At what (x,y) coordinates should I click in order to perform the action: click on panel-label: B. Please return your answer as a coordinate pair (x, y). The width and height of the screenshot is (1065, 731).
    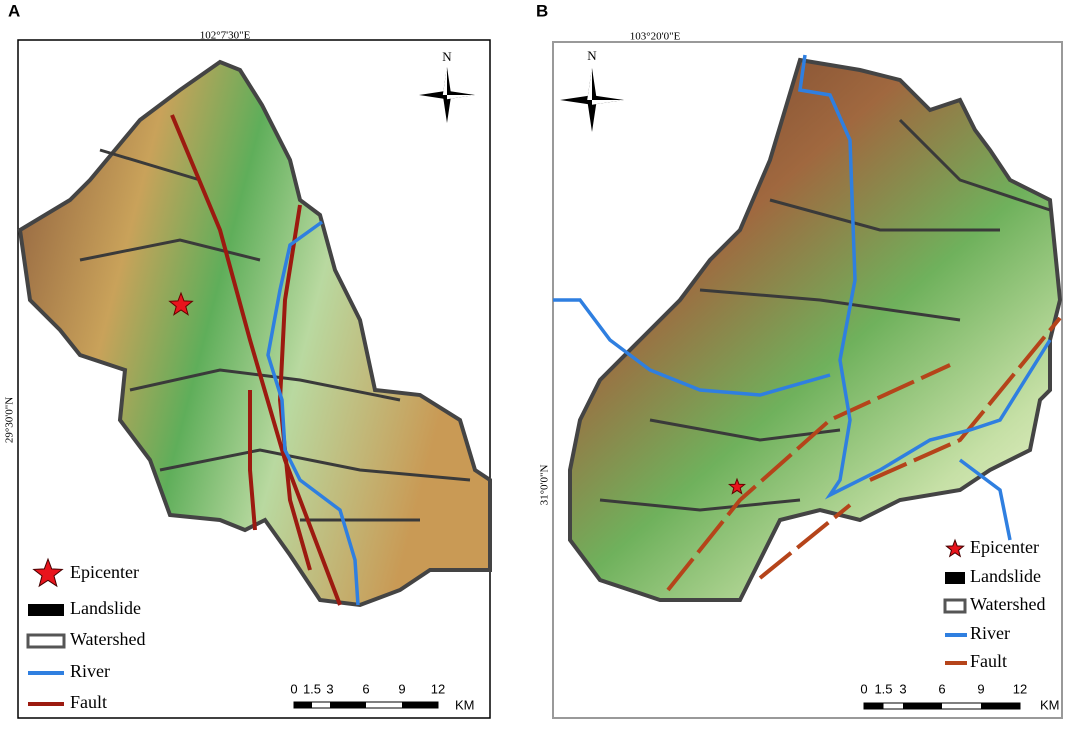
    Looking at the image, I should click on (542, 10).